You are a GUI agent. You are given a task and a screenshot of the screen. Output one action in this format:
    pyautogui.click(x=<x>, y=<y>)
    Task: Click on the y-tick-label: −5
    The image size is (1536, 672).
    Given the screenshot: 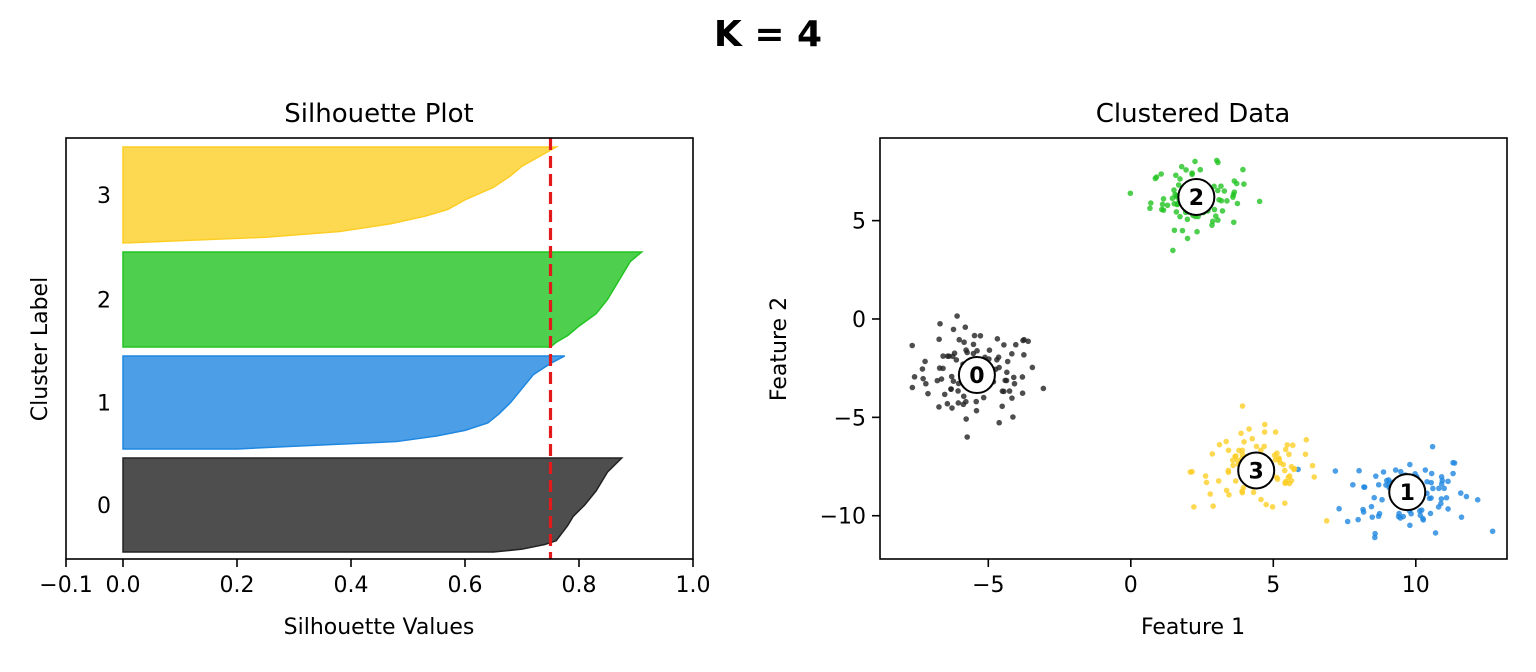 What is the action you would take?
    pyautogui.click(x=850, y=418)
    